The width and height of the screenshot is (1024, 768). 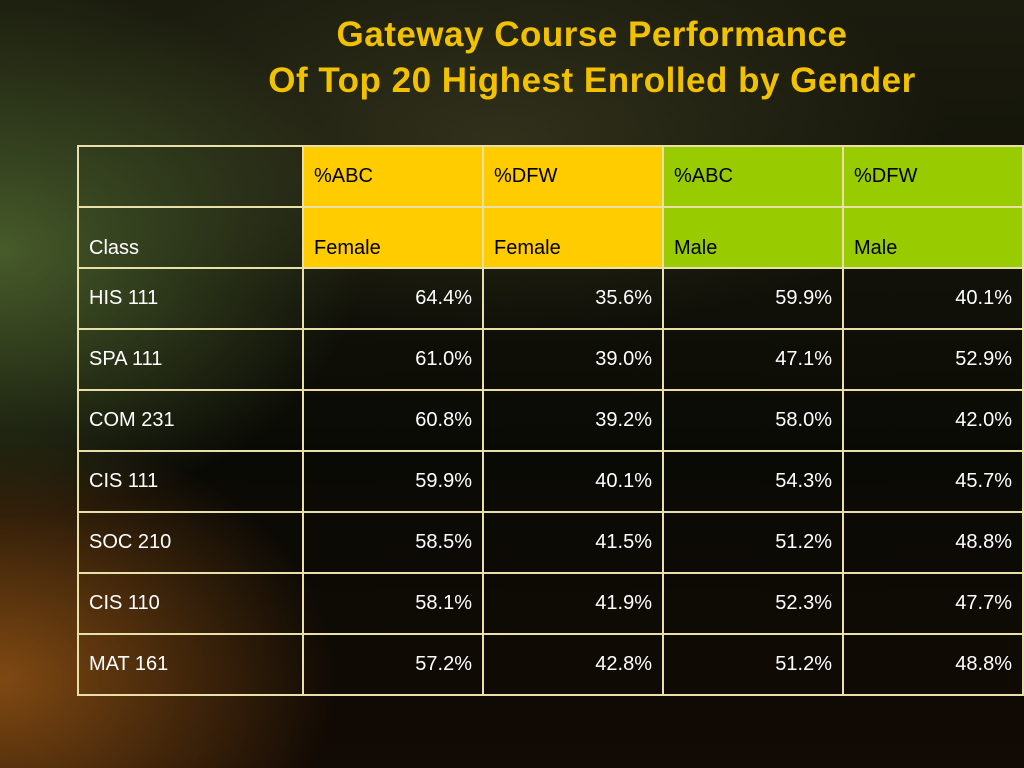 I want to click on table-row: SPA 111 61.0% 39.0% 47.1% 52.9%, so click(x=550, y=359).